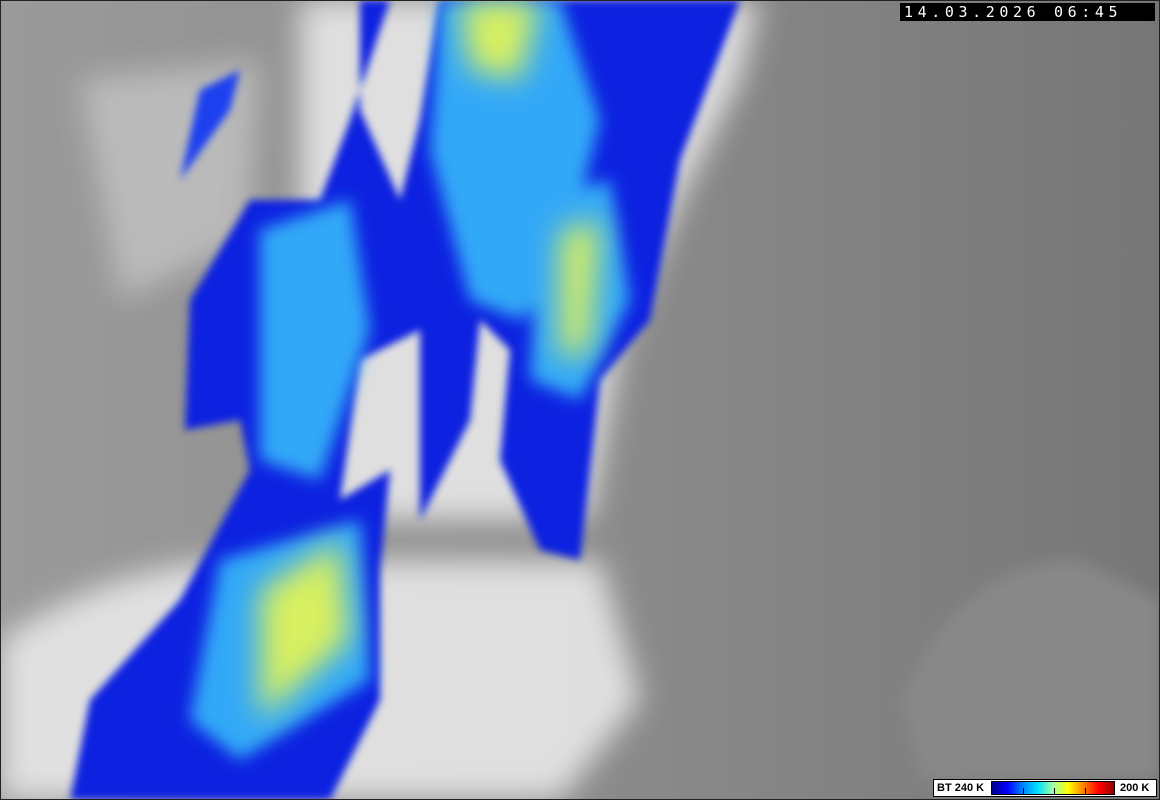 The image size is (1160, 800). Describe the element at coordinates (1027, 12) in the screenshot. I see `timestamp-label: 14.03.2026 06:45` at that location.